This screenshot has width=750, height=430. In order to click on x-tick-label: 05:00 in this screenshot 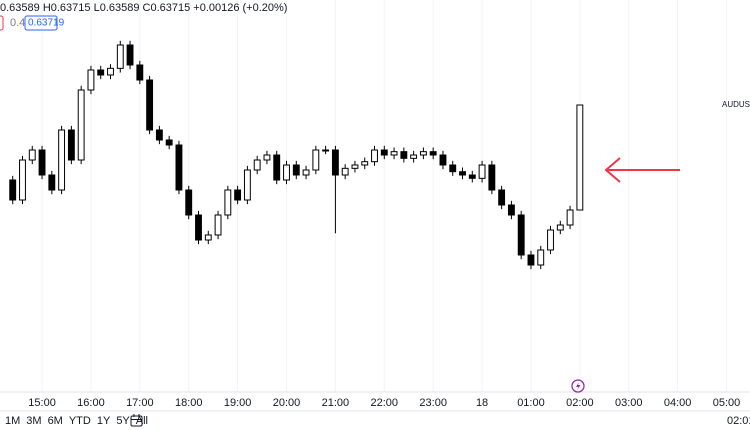, I will do `click(727, 403)`.